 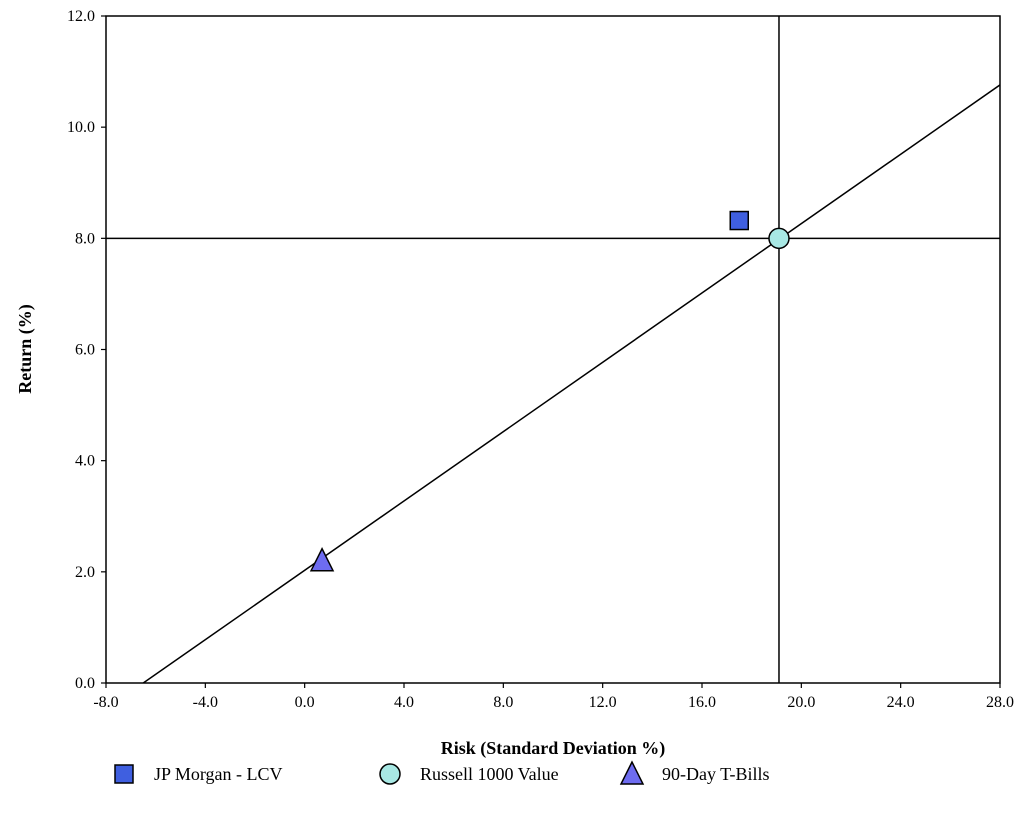 What do you see at coordinates (801, 702) in the screenshot?
I see `x-tick-label: 20.0` at bounding box center [801, 702].